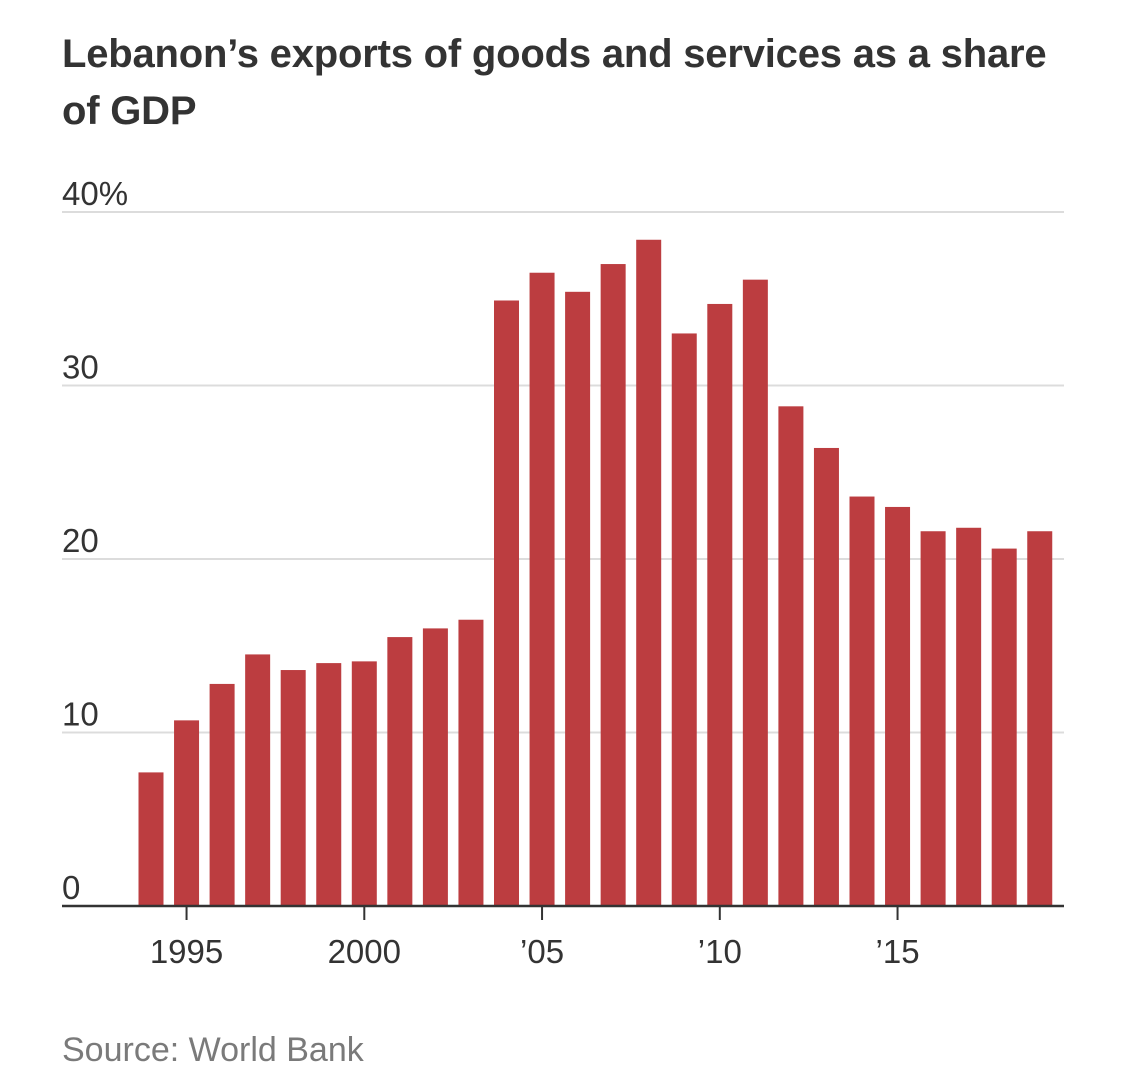 The height and width of the screenshot is (1084, 1124). I want to click on bar-1997, so click(258, 780).